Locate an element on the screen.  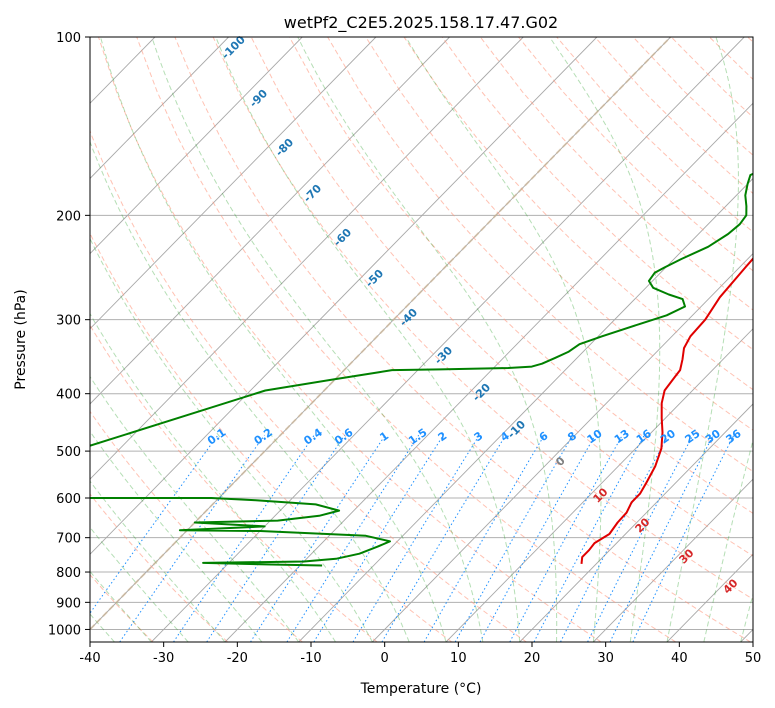
y-tick-label: 400 is located at coordinates (68, 395).